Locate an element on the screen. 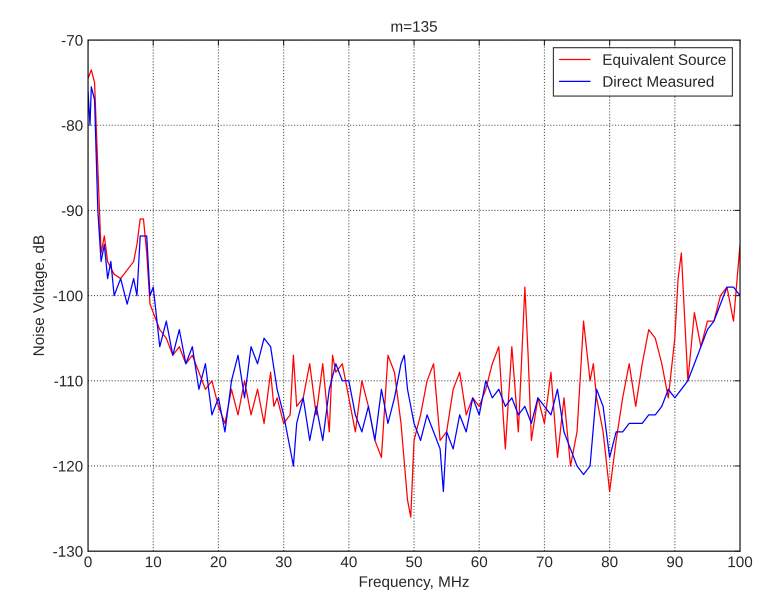  x-axis-title: Frequency, MHz is located at coordinates (414, 583).